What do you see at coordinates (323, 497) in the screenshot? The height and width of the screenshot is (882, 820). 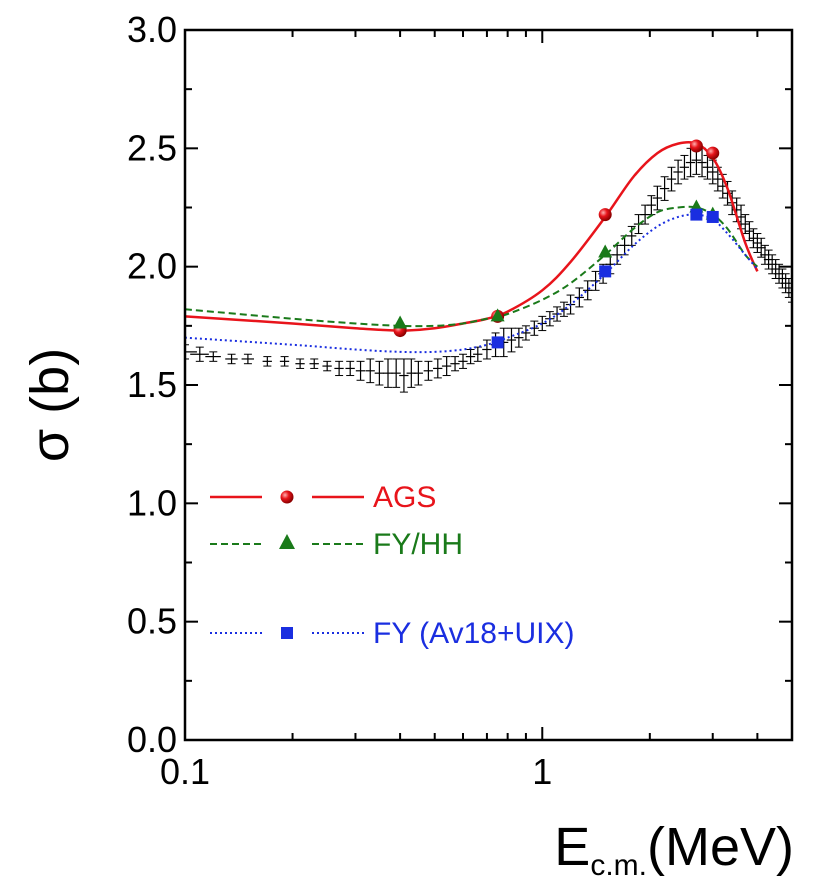 I see `legend-entry-ags: AGS` at bounding box center [323, 497].